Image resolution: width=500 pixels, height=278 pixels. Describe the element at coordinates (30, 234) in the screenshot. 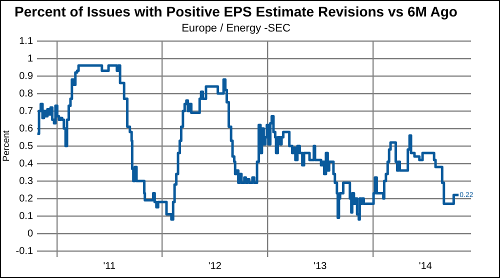

I see `y-tick-label: 0` at that location.